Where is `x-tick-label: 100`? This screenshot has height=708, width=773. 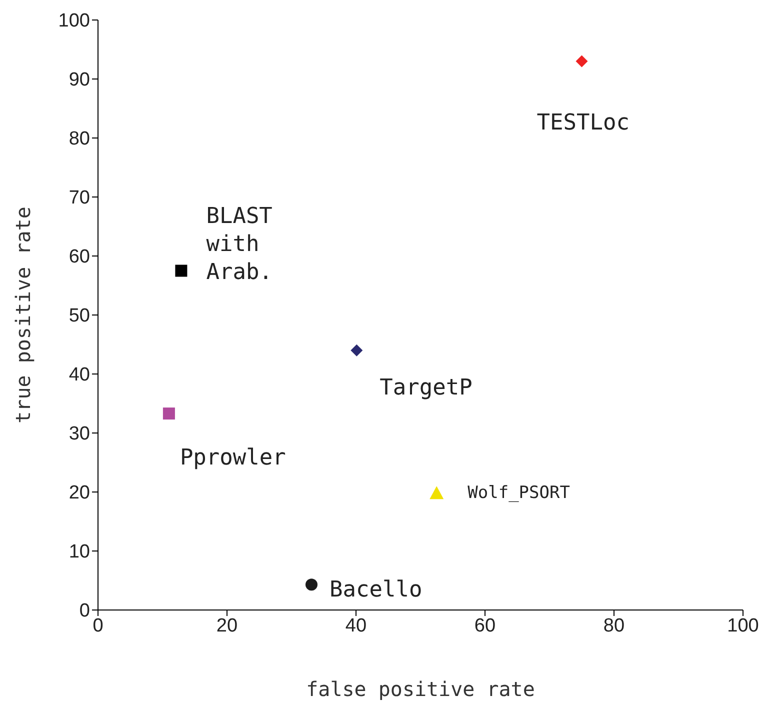 x-tick-label: 100 is located at coordinates (743, 625).